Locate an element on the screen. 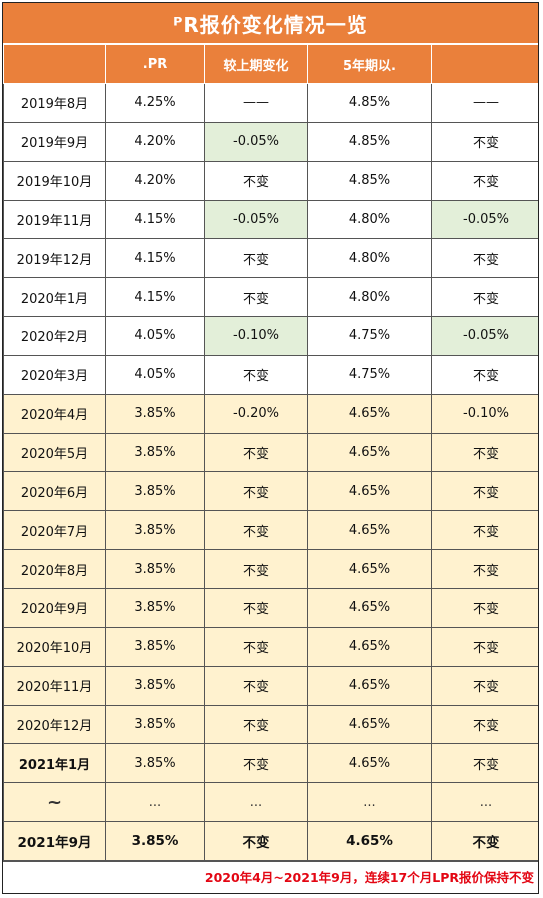  header-1y-lpr: .PR is located at coordinates (155, 64).